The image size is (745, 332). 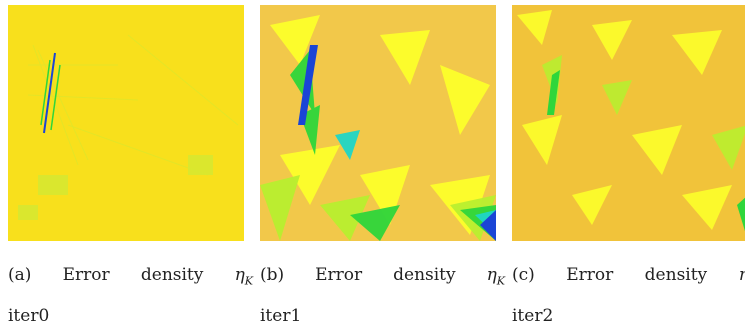 I want to click on caption-tag: (b), so click(x=272, y=275).